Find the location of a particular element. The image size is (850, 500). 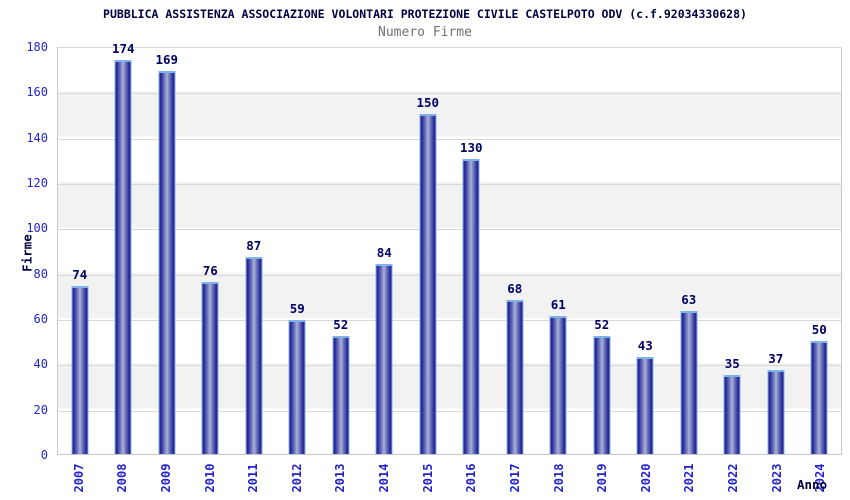

x-tick: 2013 is located at coordinates (341, 478).